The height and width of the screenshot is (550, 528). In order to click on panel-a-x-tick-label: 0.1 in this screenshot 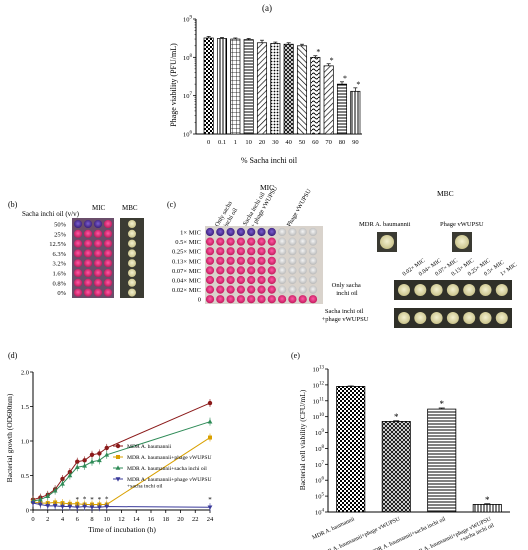, I will do `click(222, 142)`.